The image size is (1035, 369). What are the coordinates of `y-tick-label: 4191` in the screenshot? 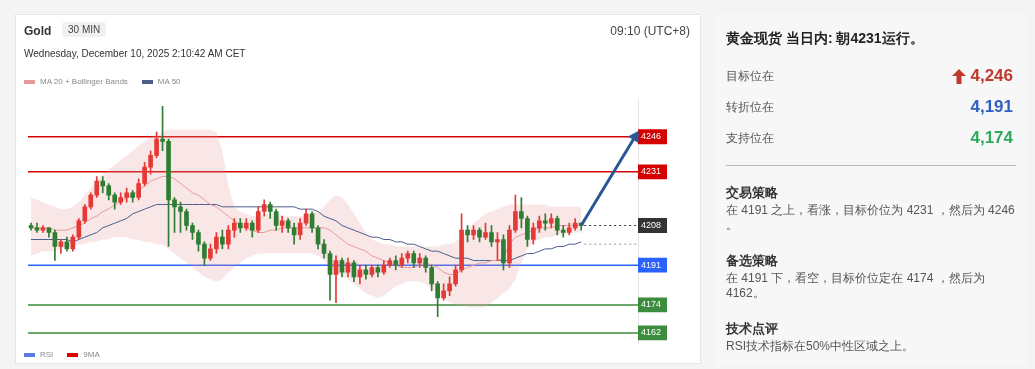 It's located at (651, 264).